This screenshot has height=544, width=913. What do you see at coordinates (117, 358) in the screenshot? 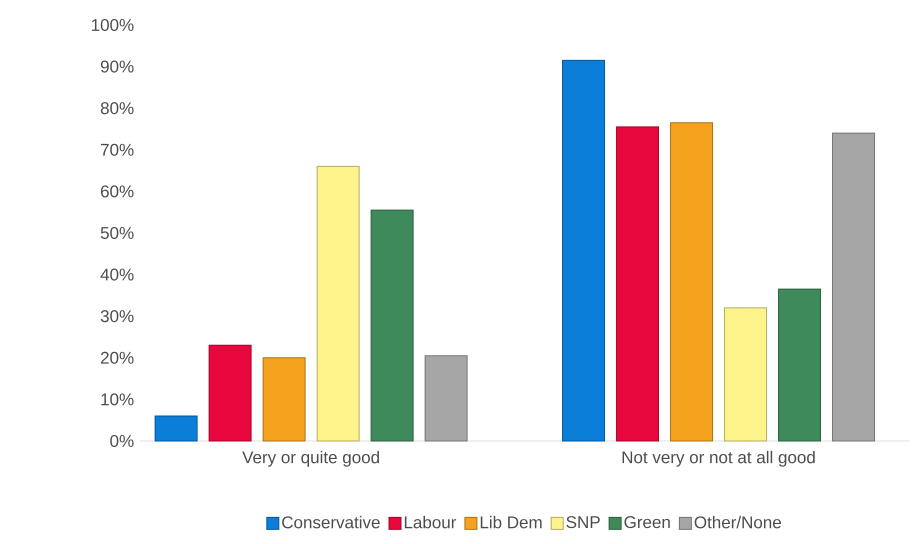
I see `y-tick-label: 20%` at bounding box center [117, 358].